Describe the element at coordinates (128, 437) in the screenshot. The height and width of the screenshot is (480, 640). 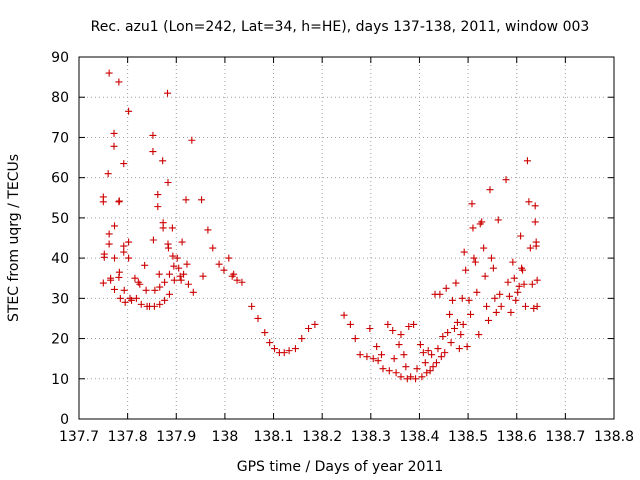
I see `x-tick-label: 137.8` at that location.